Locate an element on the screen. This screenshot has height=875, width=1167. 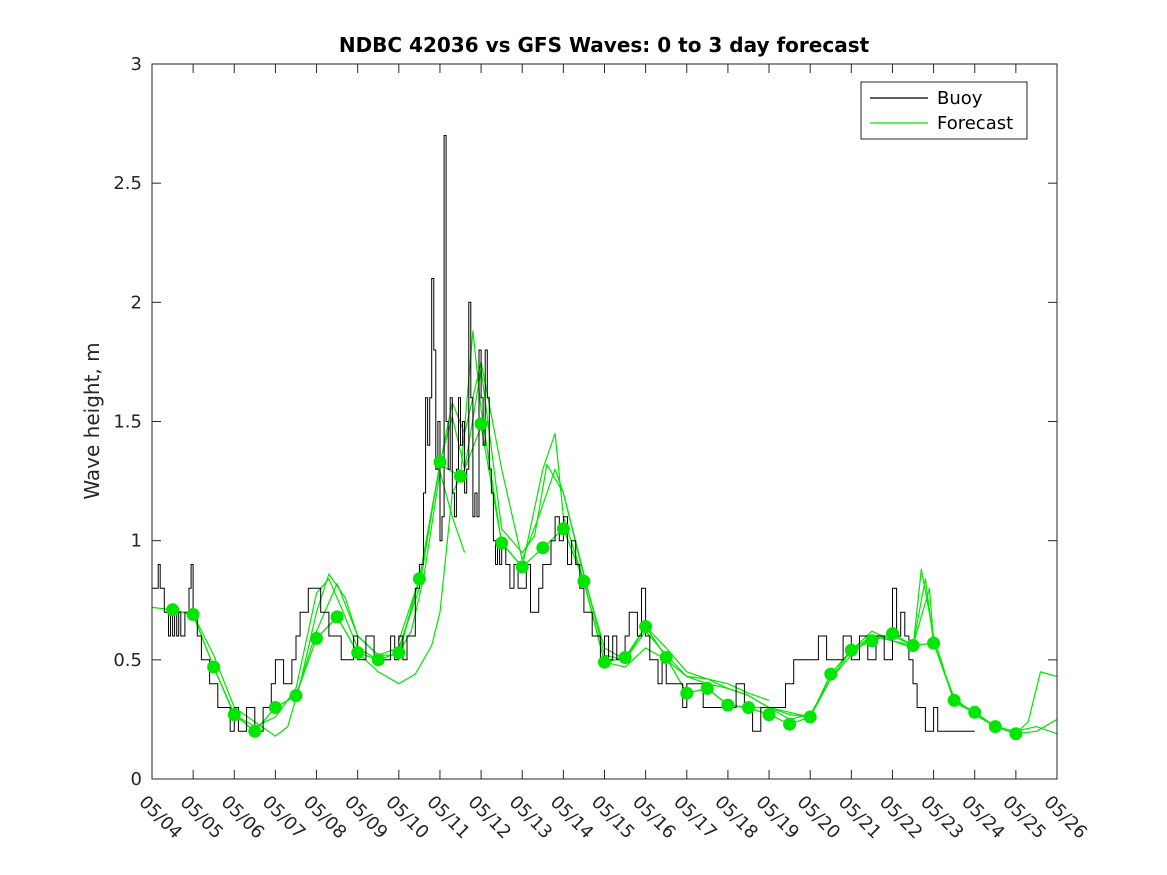
y-tick-label-6: 3 is located at coordinates (136, 64).